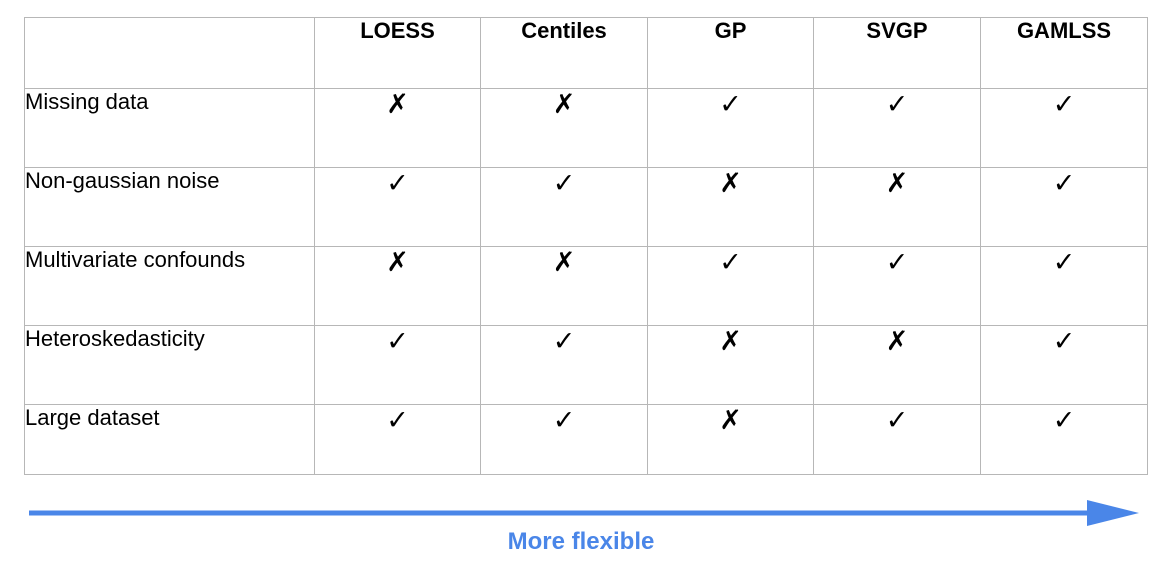 This screenshot has width=1174, height=569. I want to click on method-header-centiles: Centiles, so click(564, 53).